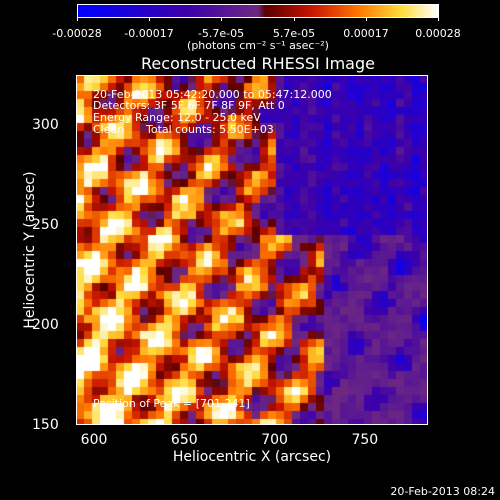 This screenshot has width=500, height=500. I want to click on colorbar-tick-label: -0.00017, so click(149, 33).